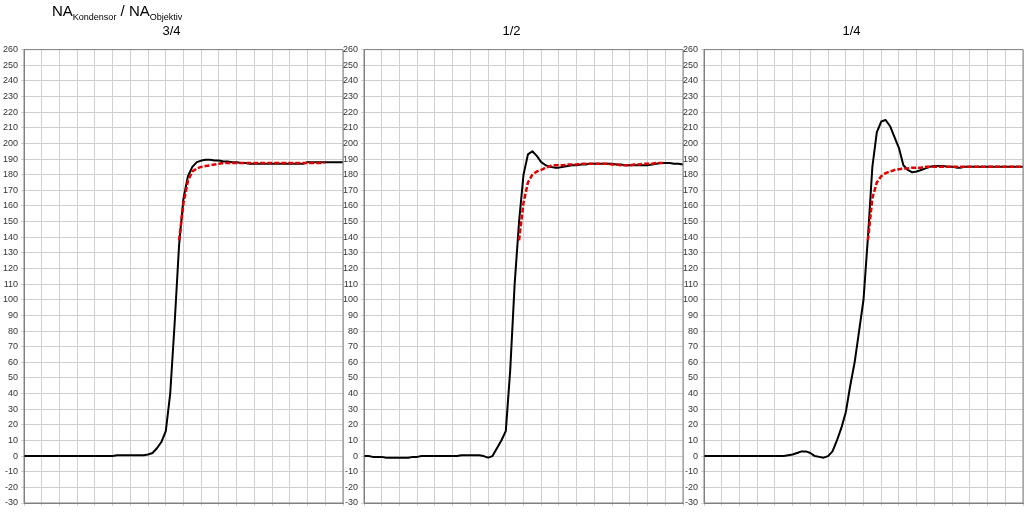  I want to click on text: NA$_{Kondensor}$ / NA$_{Objektiv}$, so click(117, 12).